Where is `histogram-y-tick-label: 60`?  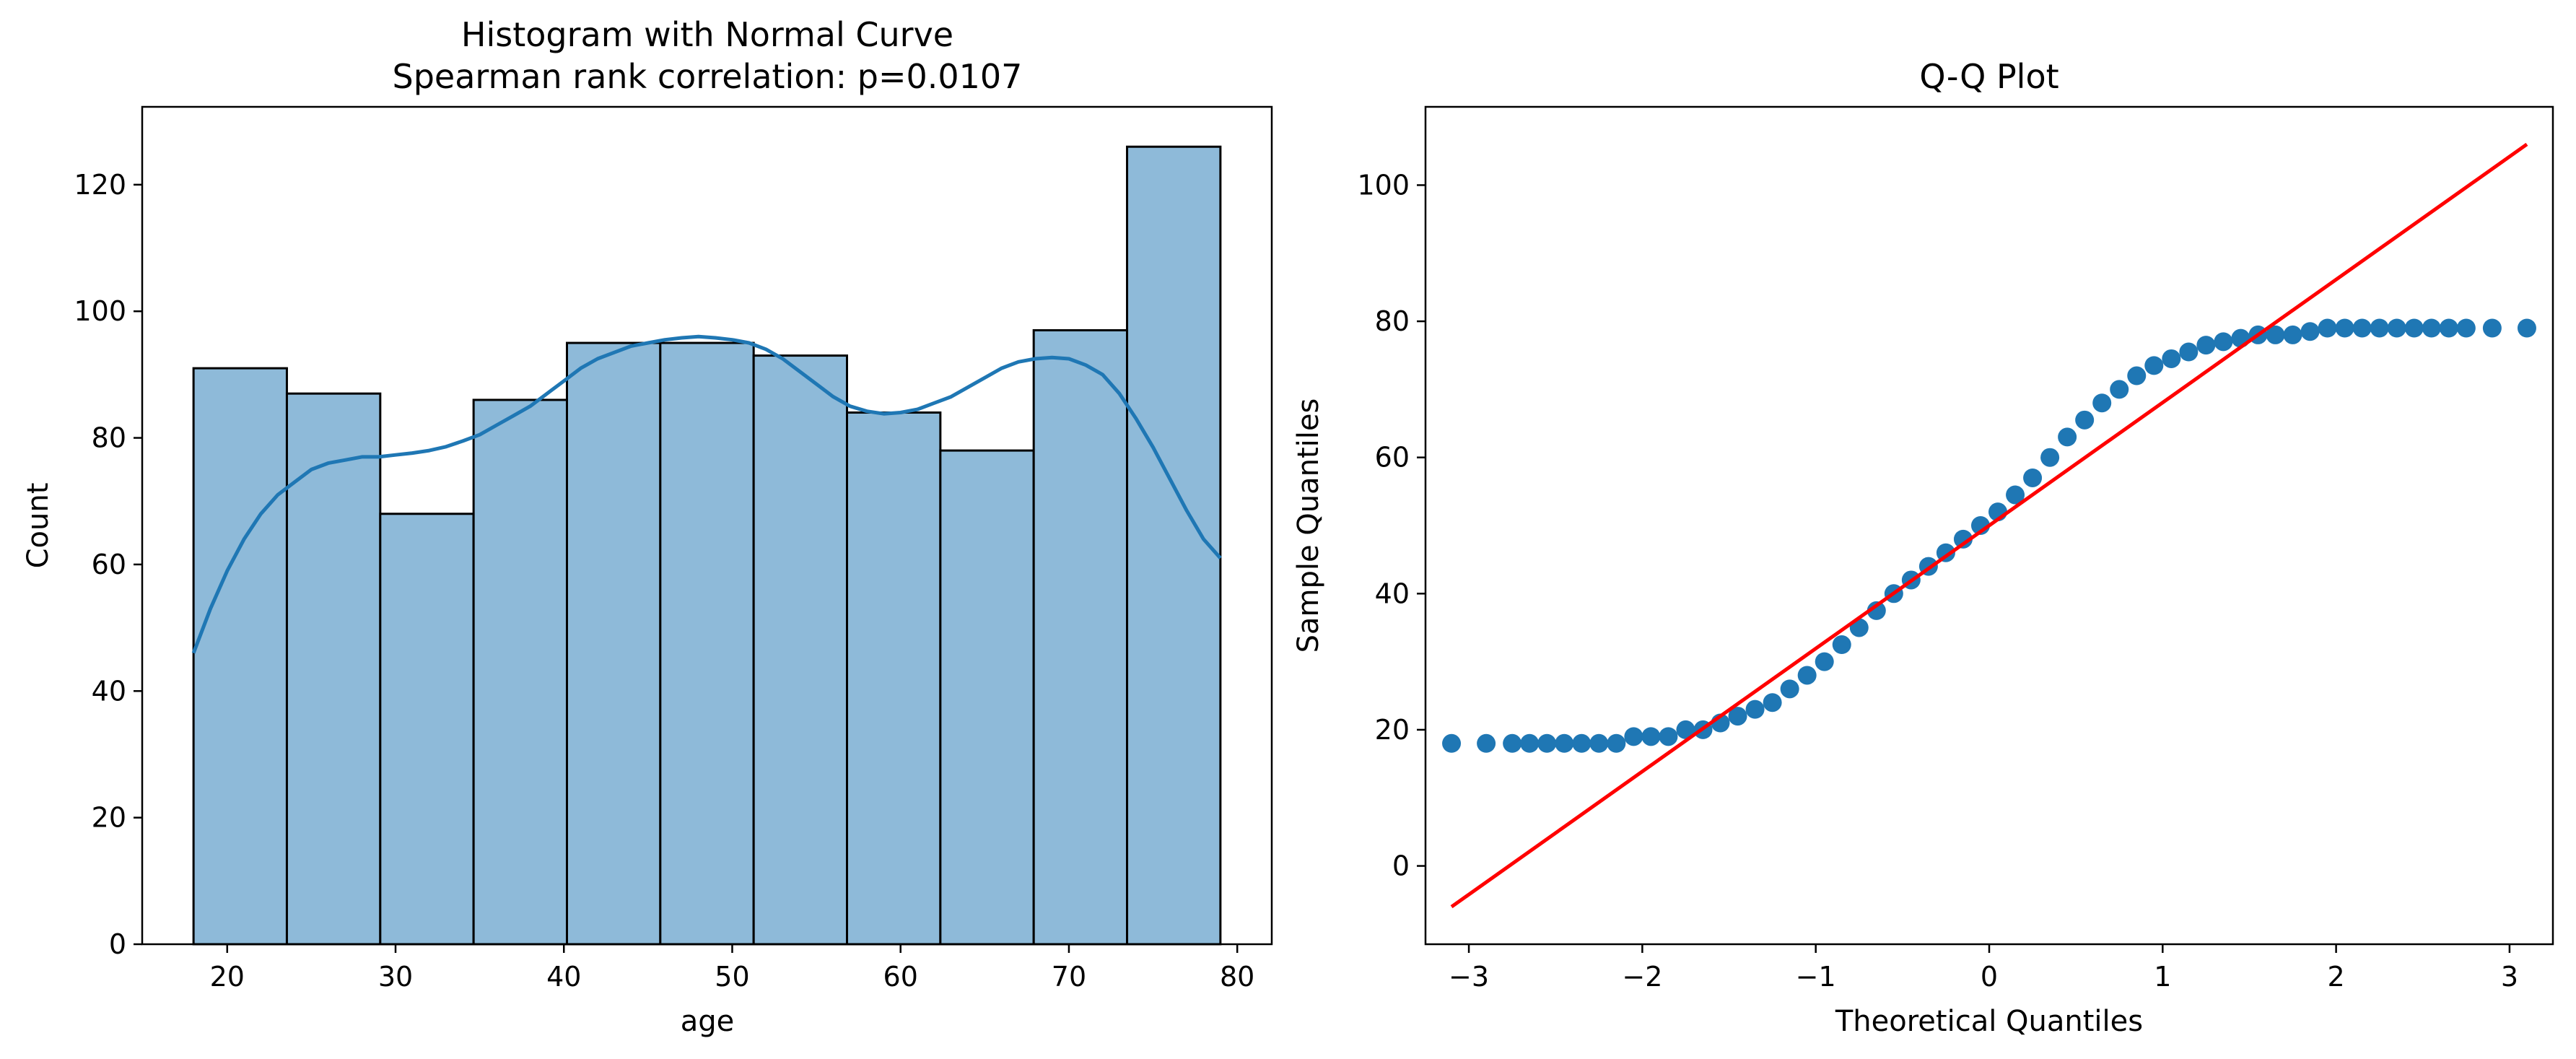 histogram-y-tick-label: 60 is located at coordinates (109, 564).